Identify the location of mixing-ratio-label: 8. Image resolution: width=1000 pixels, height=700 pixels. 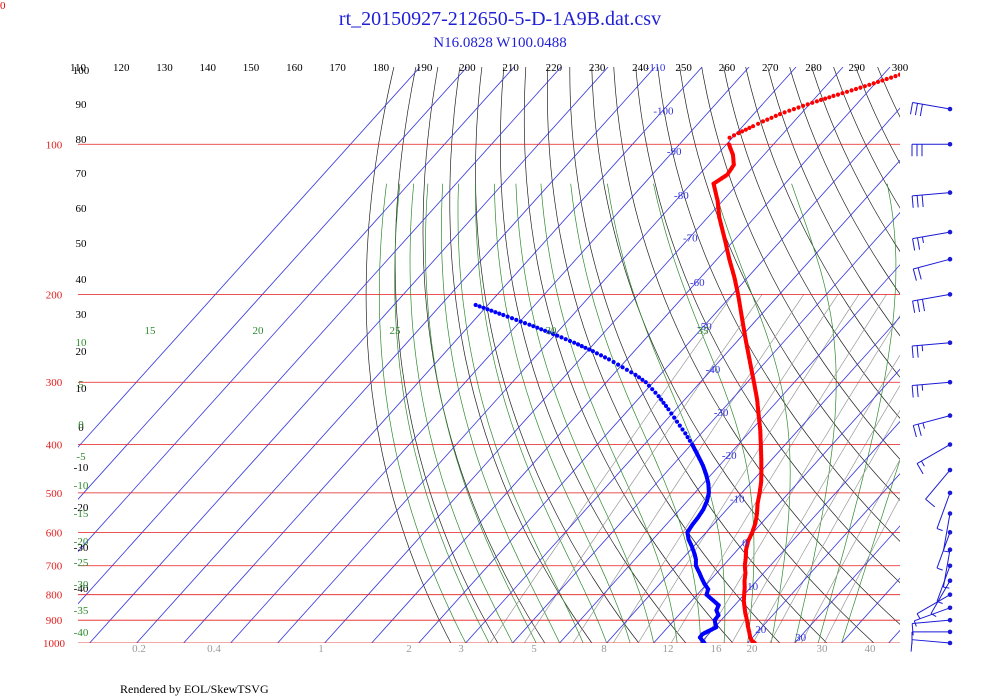
(604, 649).